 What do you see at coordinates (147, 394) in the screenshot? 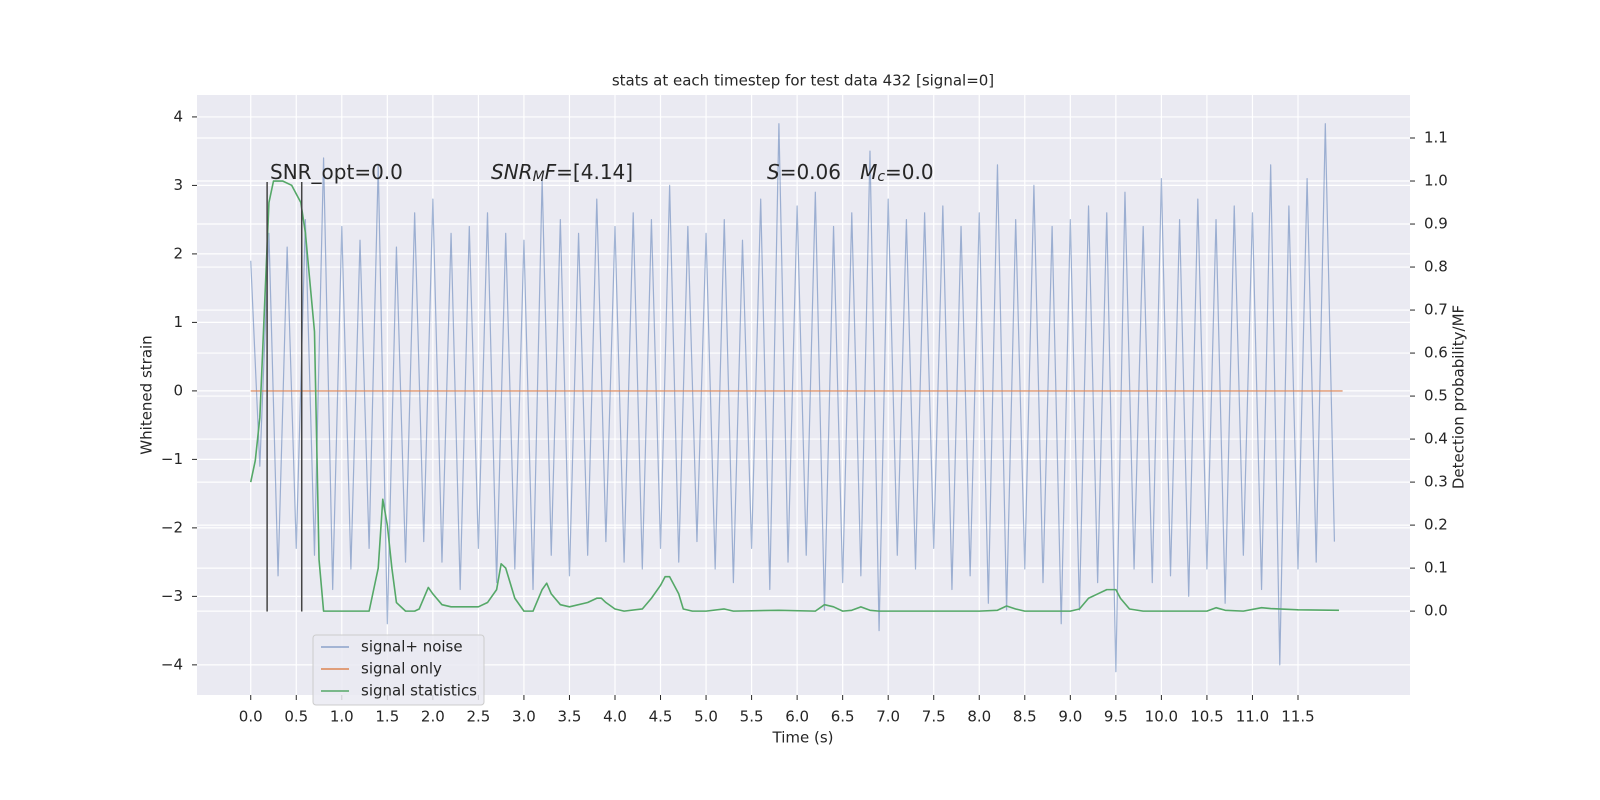
I see `y-axis-label: Whitened strain` at bounding box center [147, 394].